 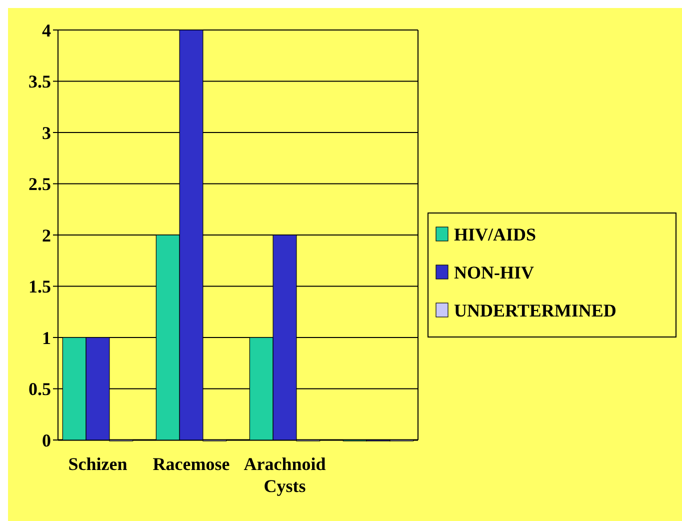 I want to click on y-tick-label: 1, so click(x=46, y=338).